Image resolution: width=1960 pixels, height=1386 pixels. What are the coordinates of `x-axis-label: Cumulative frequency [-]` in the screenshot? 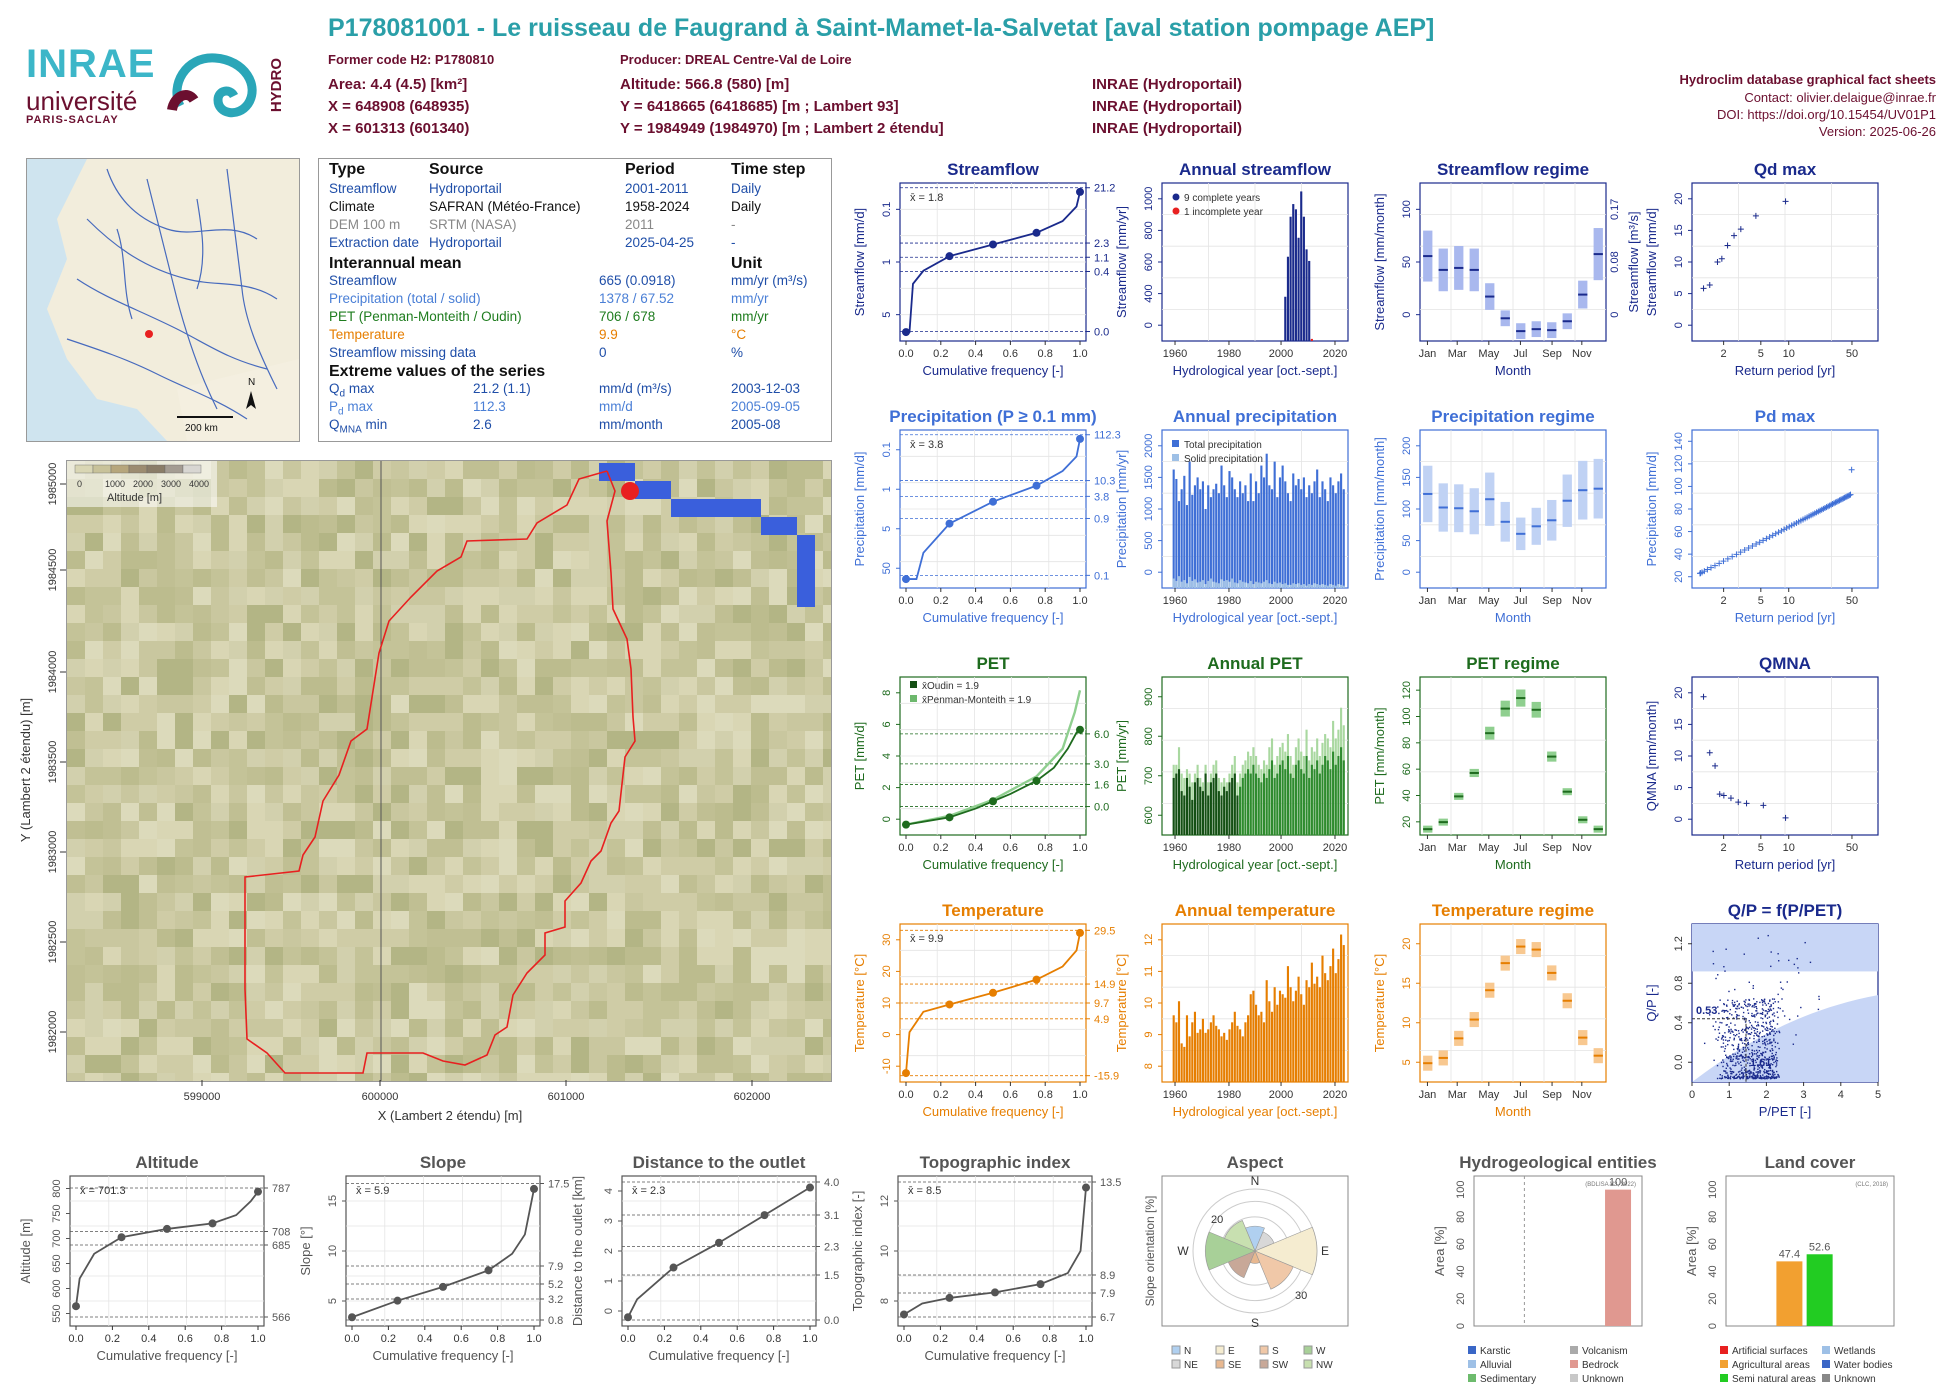 It's located at (443, 1355).